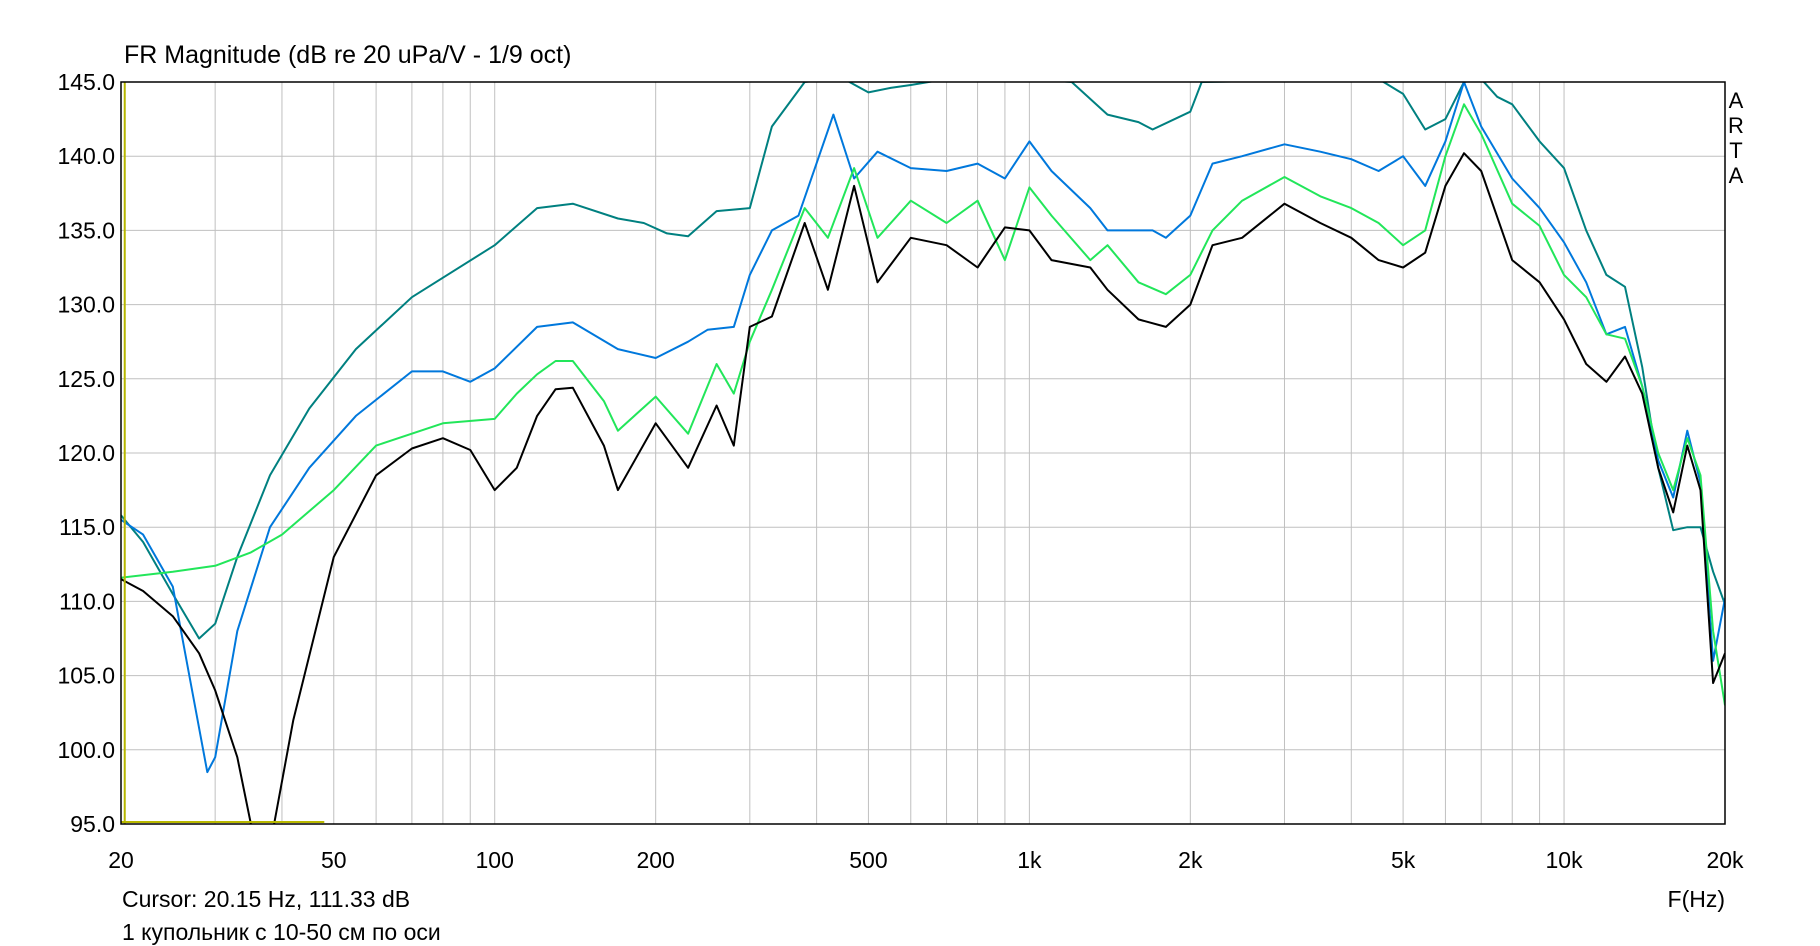  I want to click on x-tick-label: 10k, so click(1565, 860).